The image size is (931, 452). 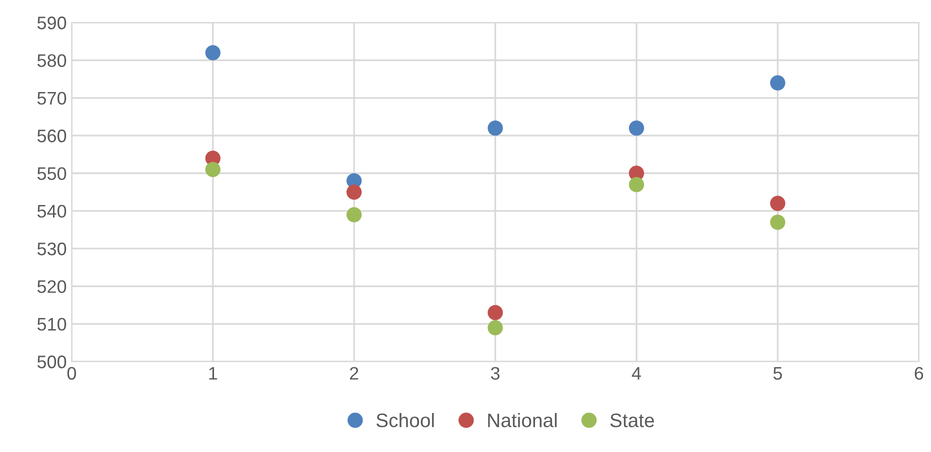 I want to click on legend-label: State, so click(x=632, y=421).